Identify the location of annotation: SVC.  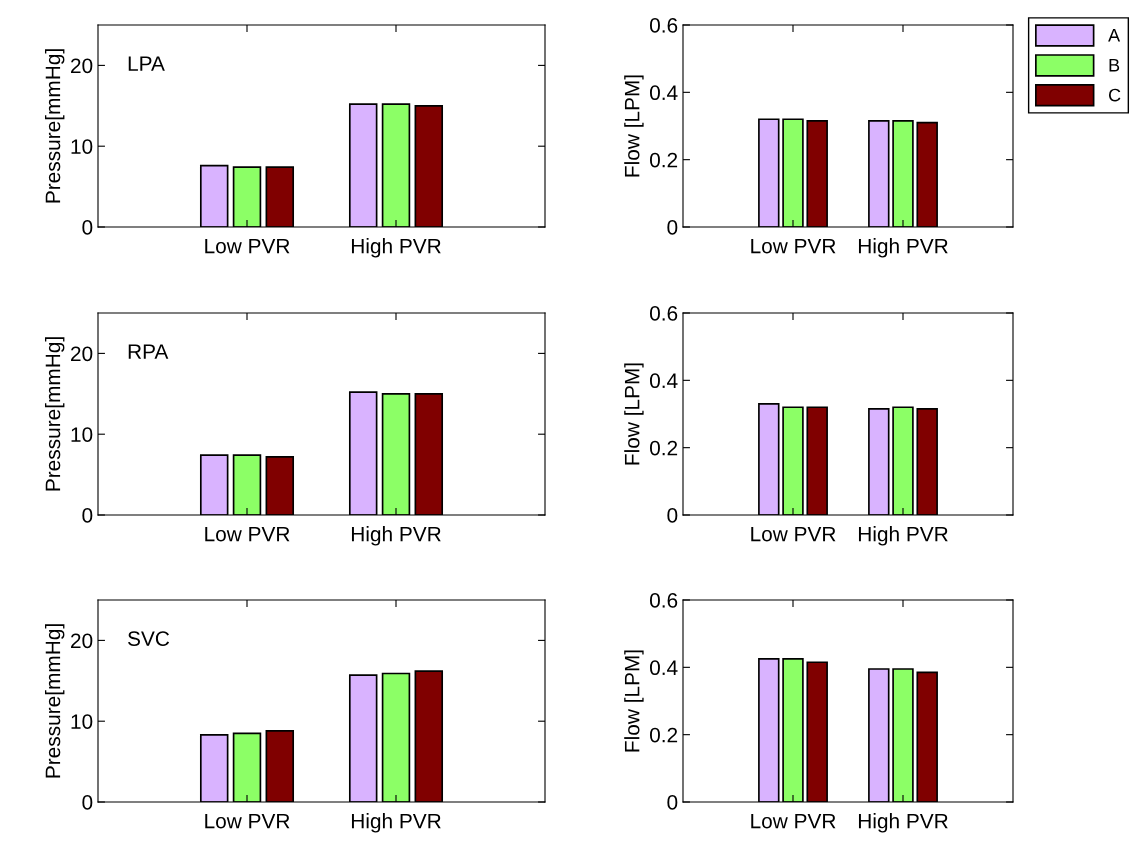
(149, 638).